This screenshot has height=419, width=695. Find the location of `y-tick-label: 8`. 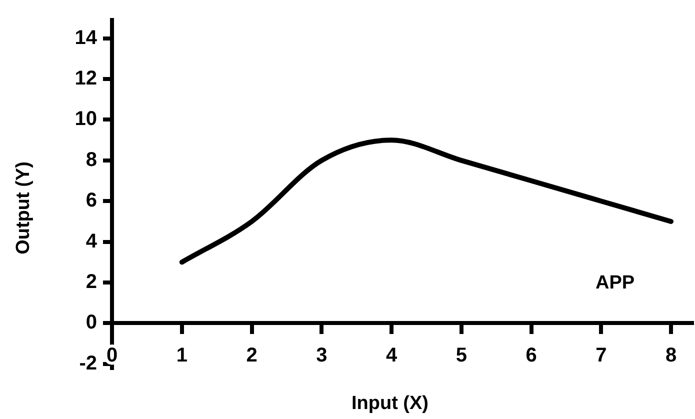

y-tick-label: 8 is located at coordinates (91, 159).